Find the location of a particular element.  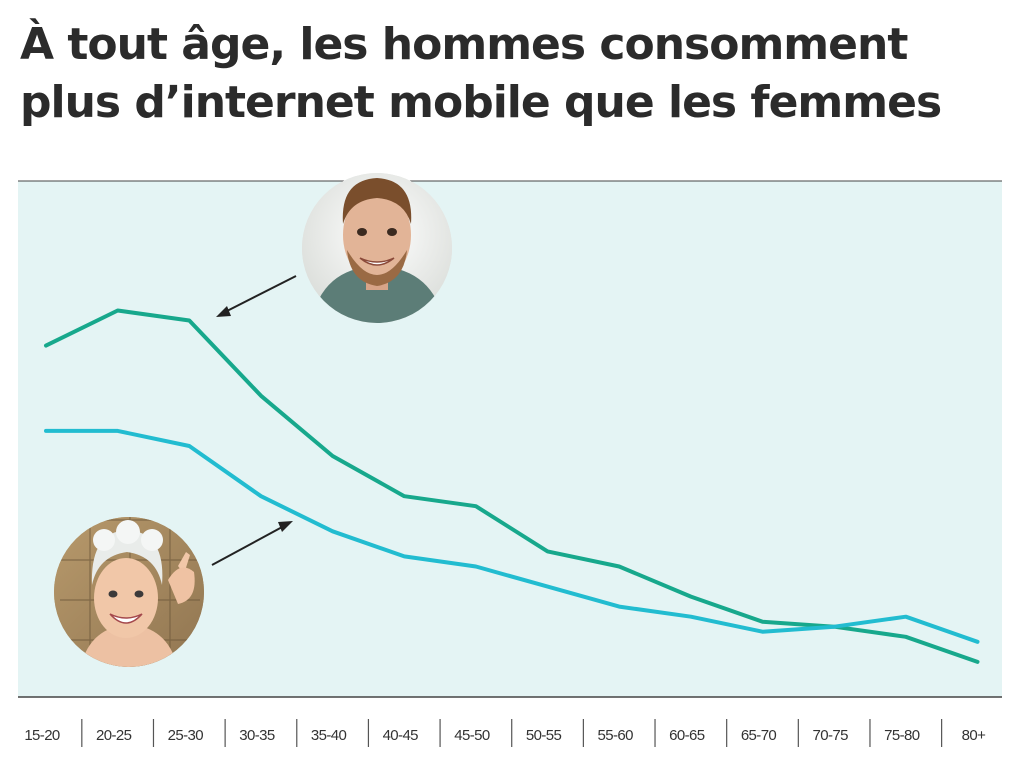

chart-title-line-2: plus d’internet mobile que les femmes is located at coordinates (481, 102).